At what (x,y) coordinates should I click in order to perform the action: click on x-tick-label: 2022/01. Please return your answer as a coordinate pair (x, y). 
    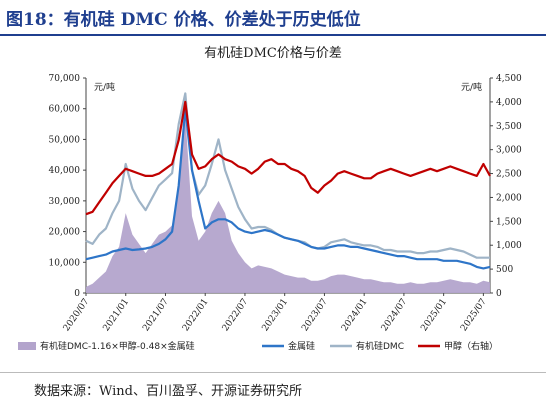
    Looking at the image, I should click on (196, 315).